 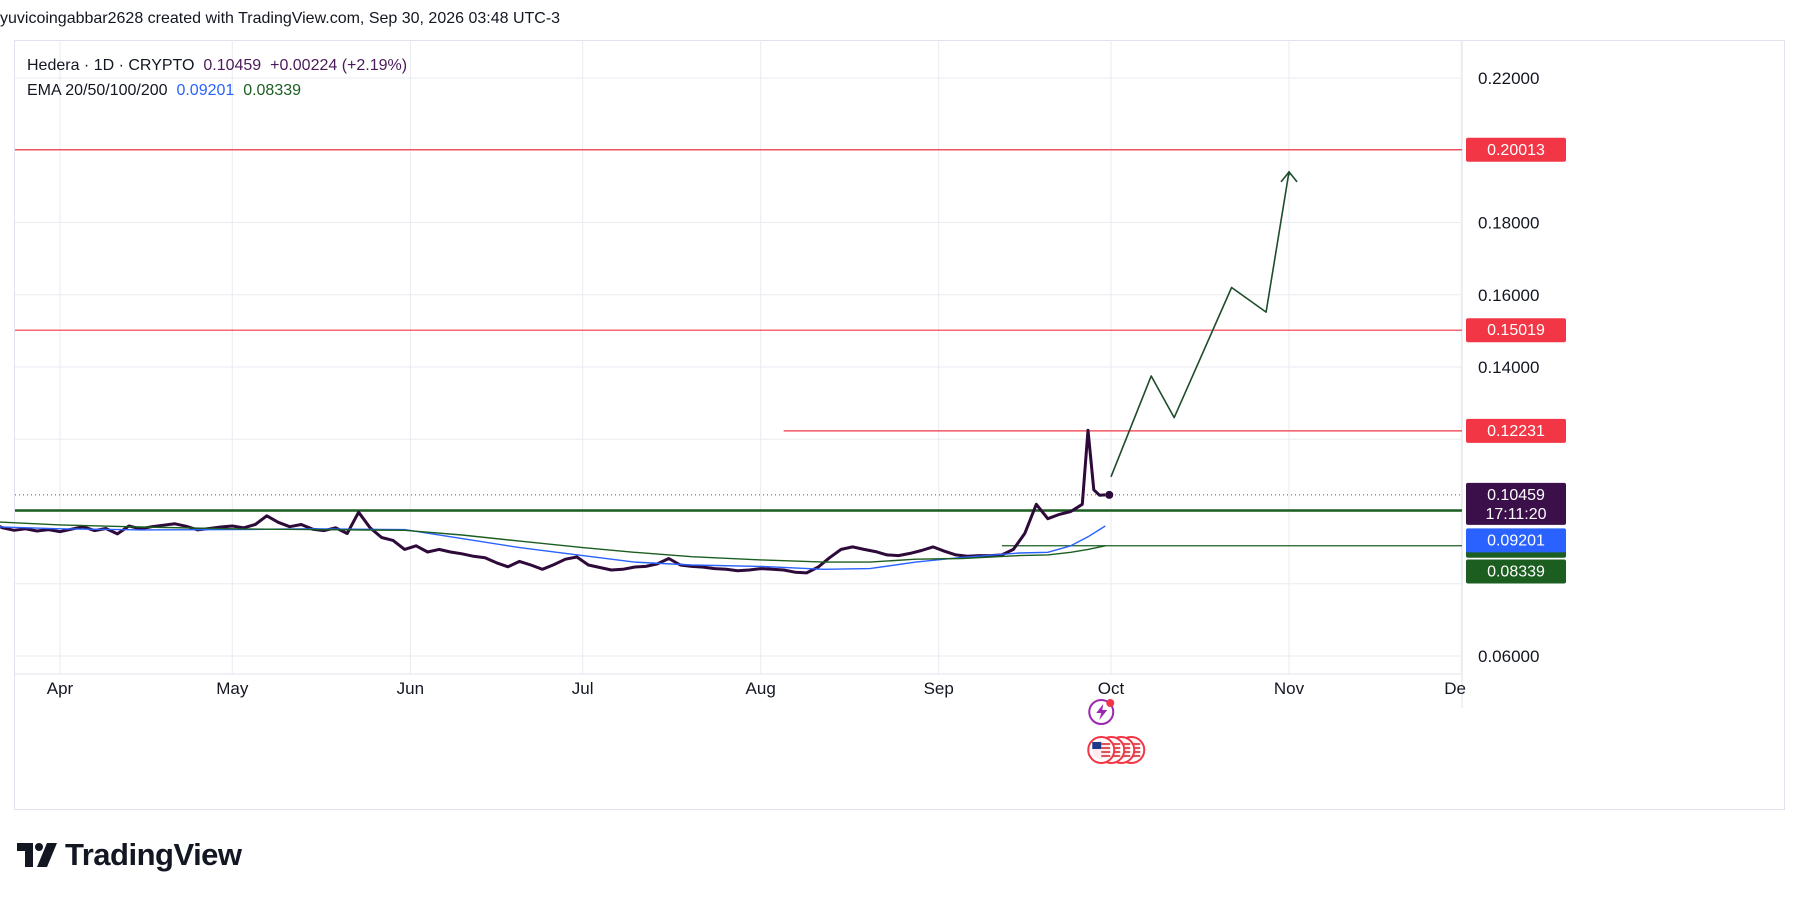 I want to click on x-tick-label: Nov, so click(x=1289, y=688).